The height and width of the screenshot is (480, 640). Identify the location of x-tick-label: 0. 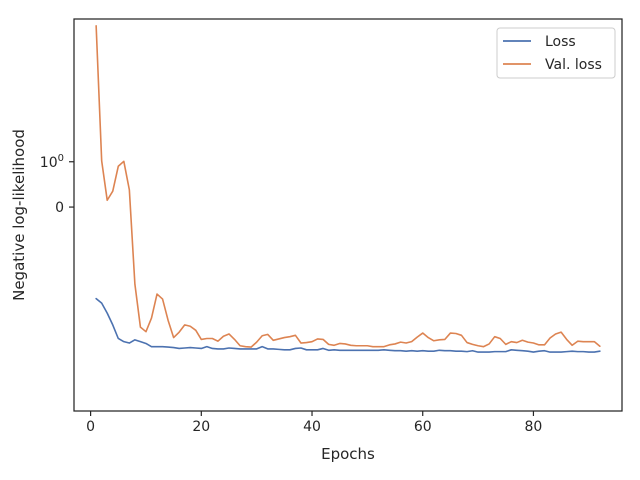
(90, 427).